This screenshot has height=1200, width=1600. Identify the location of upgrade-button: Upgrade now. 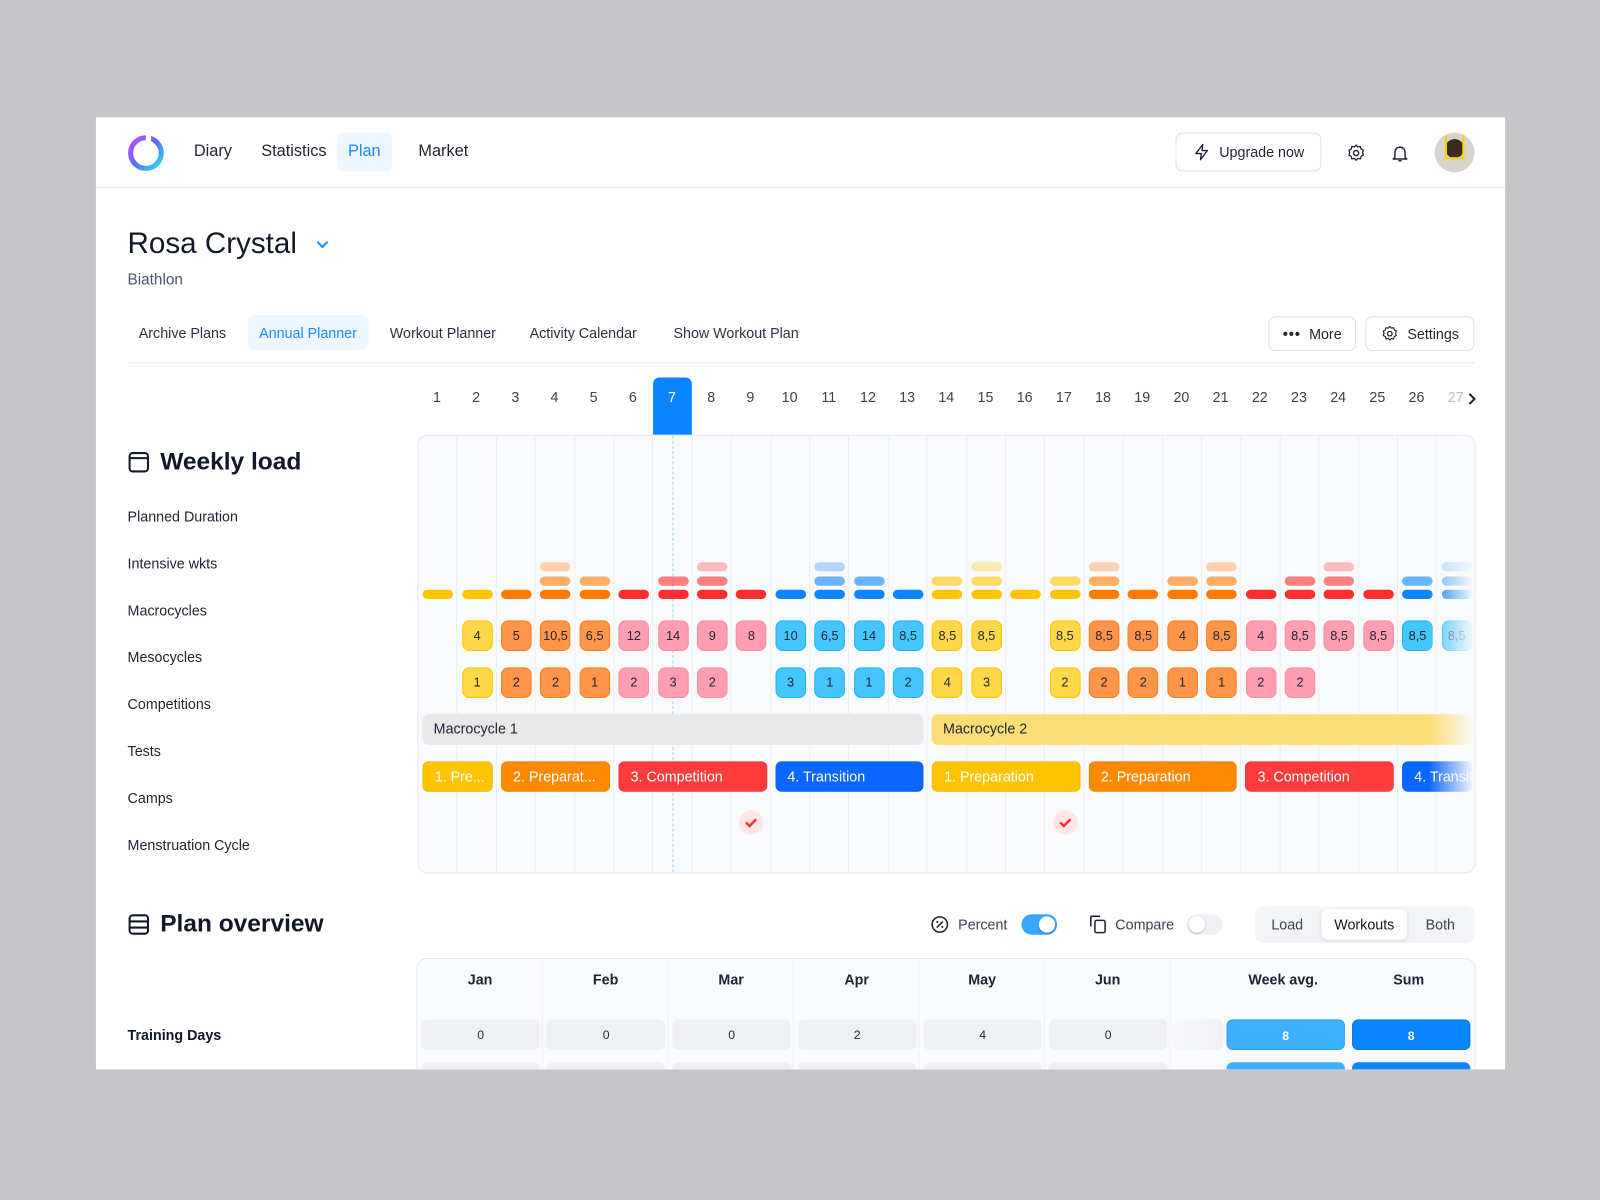
(1248, 152).